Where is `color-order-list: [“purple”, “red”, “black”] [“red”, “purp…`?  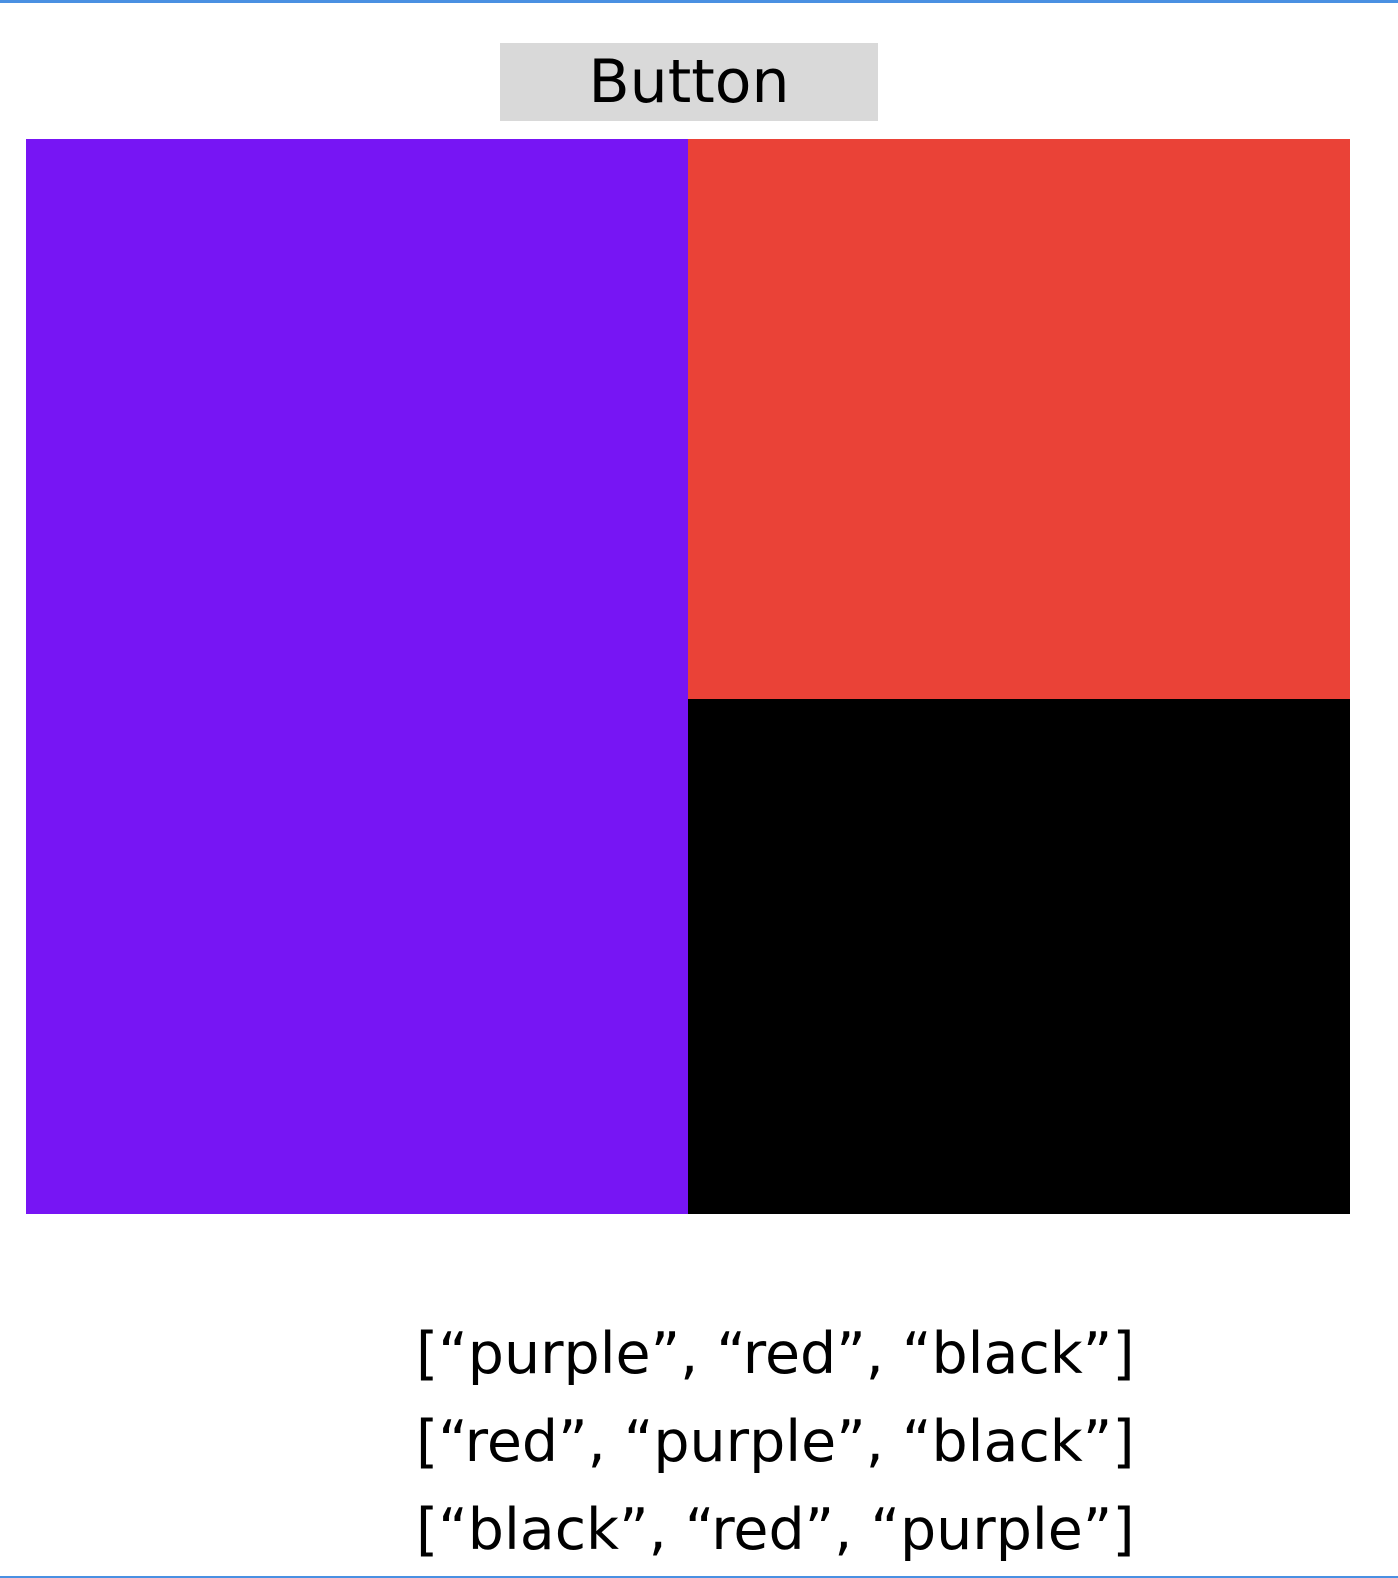 color-order-list: [“purple”, “red”, “black”] [“red”, “purp… is located at coordinates (786, 1442).